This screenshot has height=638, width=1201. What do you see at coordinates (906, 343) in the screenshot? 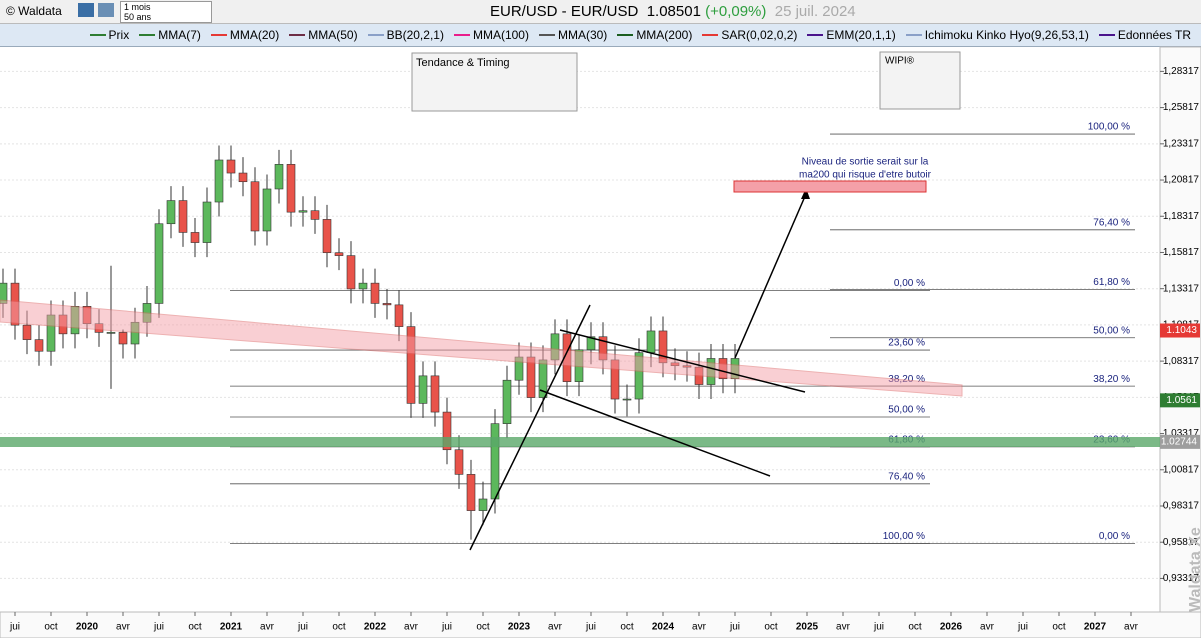
I see `fib-label: 23,60 %` at bounding box center [906, 343].